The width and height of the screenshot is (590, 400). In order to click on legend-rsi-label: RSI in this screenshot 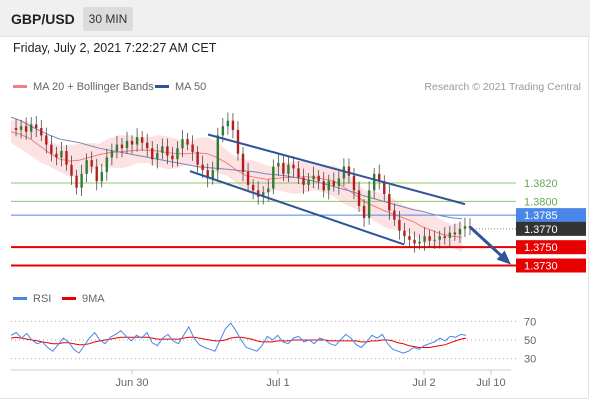, I will do `click(42, 299)`.